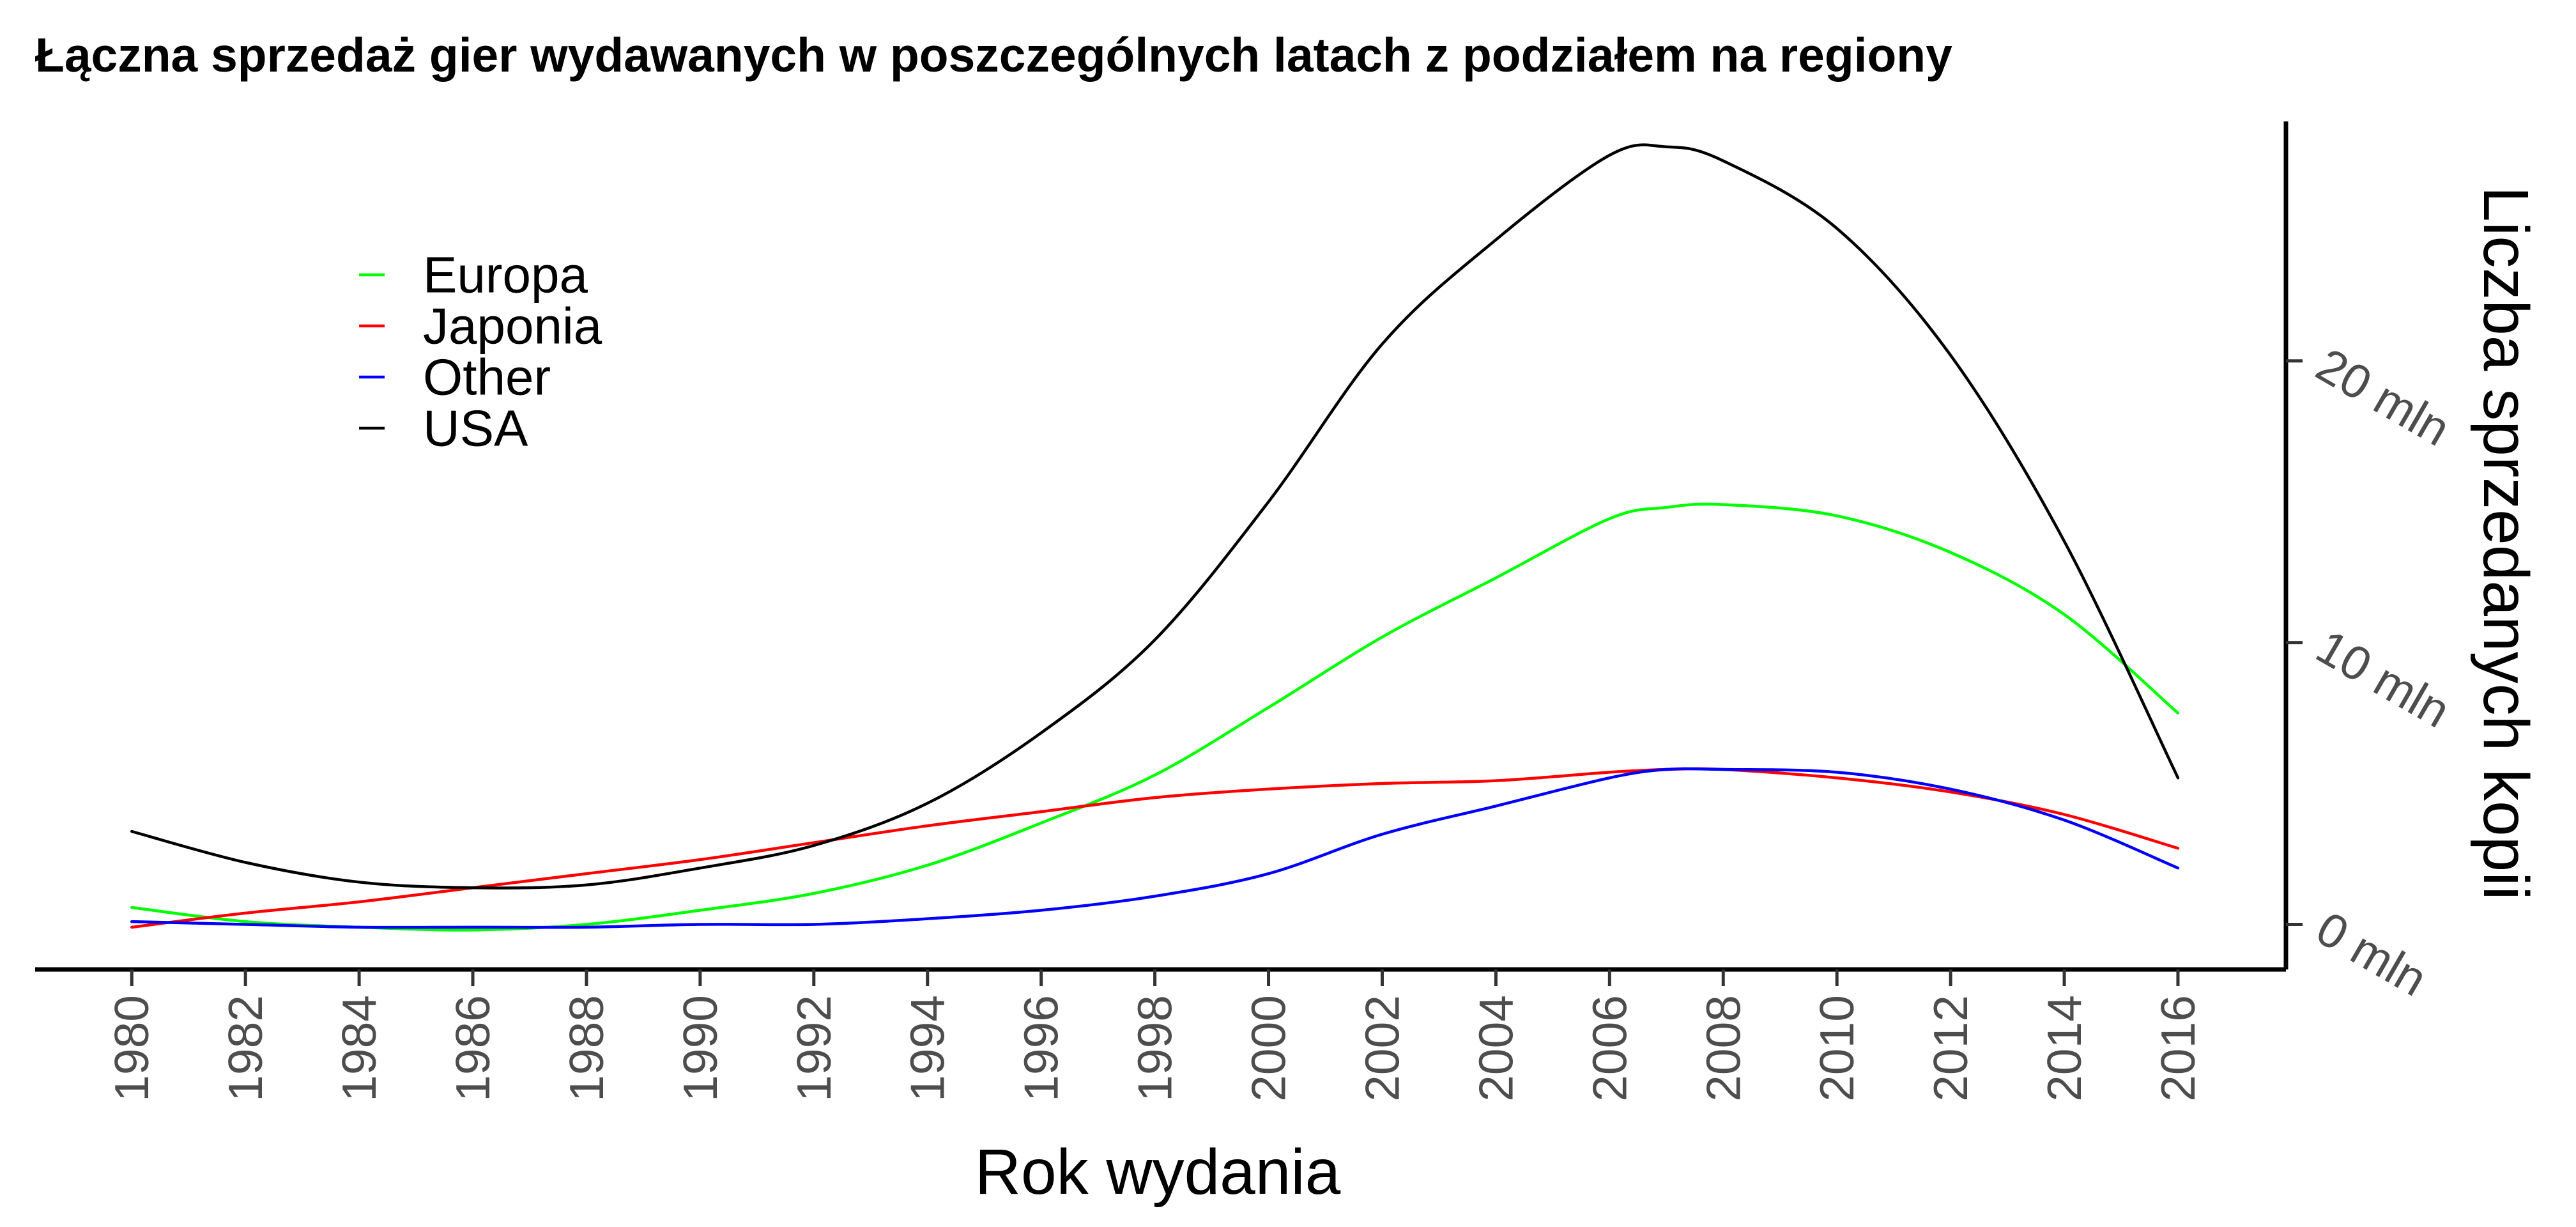 This screenshot has height=1227, width=2576. What do you see at coordinates (1837, 1048) in the screenshot?
I see `x-tick-label: 2010` at bounding box center [1837, 1048].